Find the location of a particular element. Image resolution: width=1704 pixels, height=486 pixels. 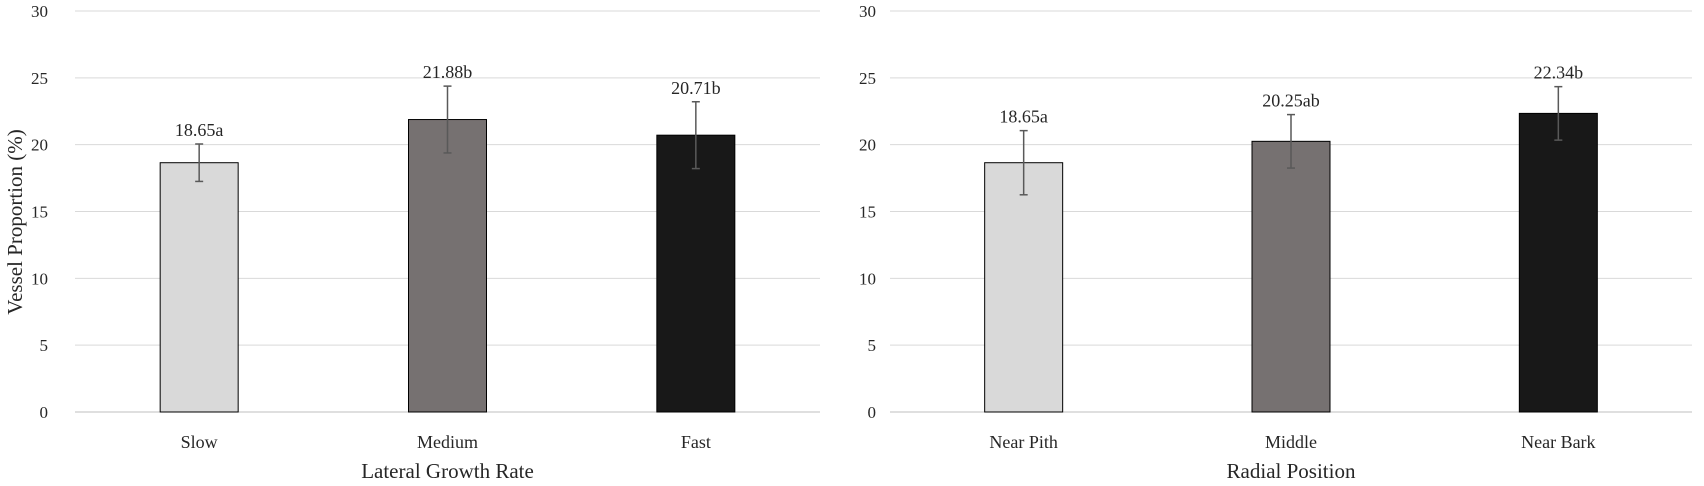

data-label: 20.71b is located at coordinates (696, 88).